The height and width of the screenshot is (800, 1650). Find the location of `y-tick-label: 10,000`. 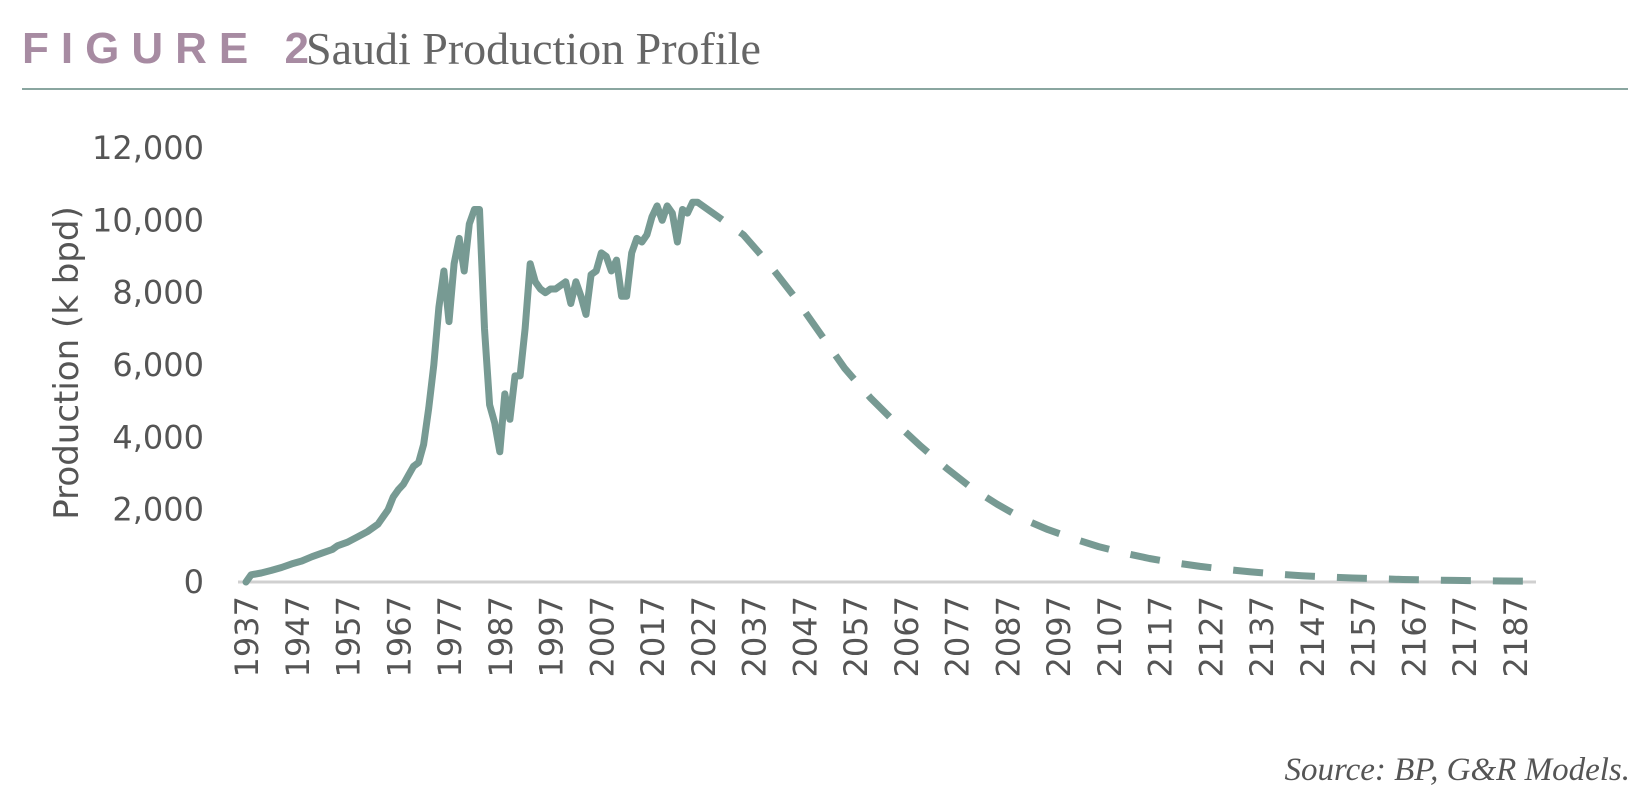

y-tick-label: 10,000 is located at coordinates (148, 220).